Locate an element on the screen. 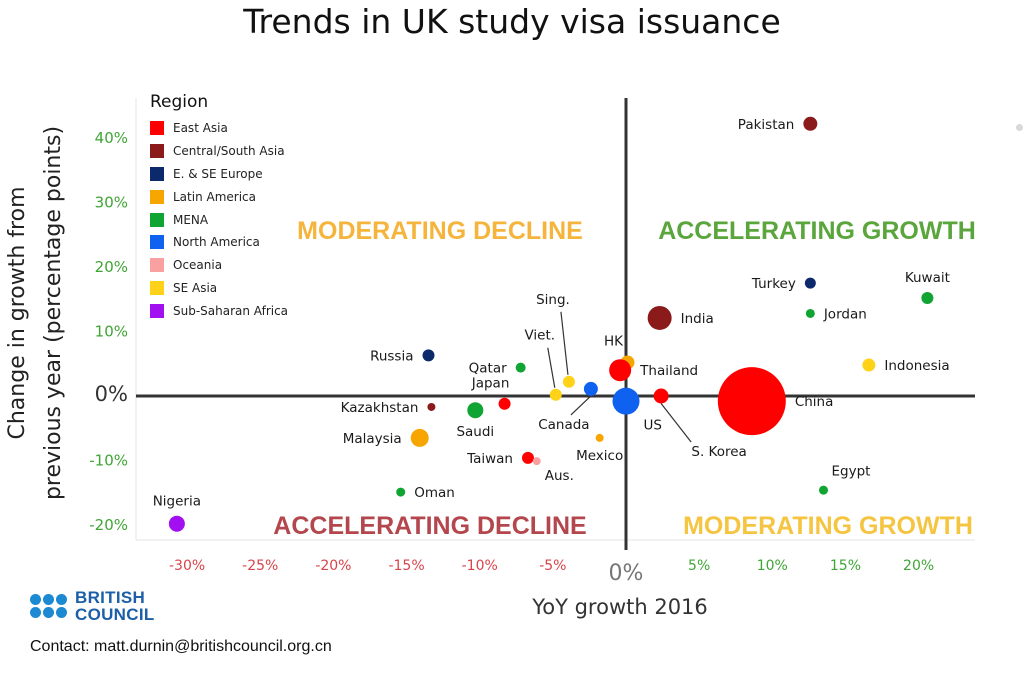  legend-label: Oceania is located at coordinates (198, 265).